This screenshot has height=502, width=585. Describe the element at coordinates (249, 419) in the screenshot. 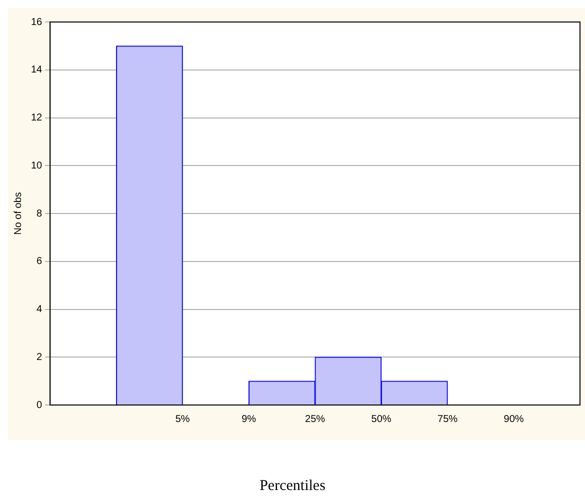

I see `x-tick-label: 9%` at that location.